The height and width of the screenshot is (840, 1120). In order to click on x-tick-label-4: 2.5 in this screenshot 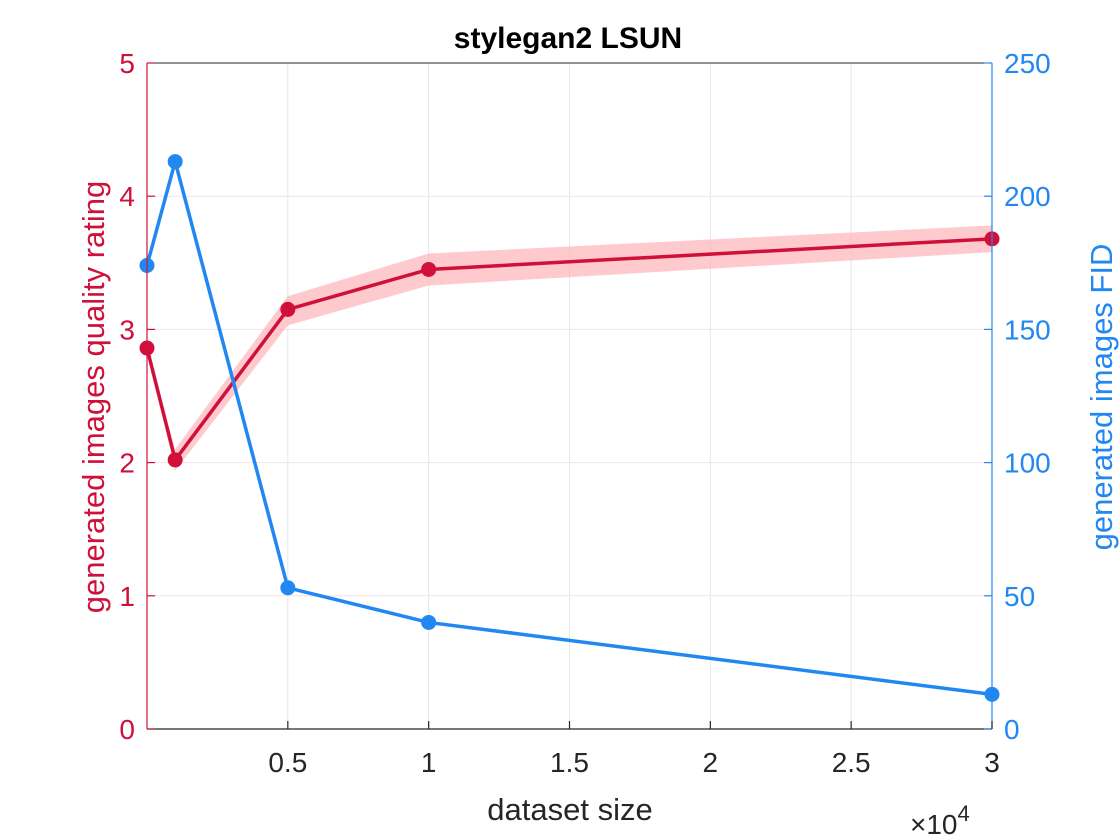, I will do `click(851, 762)`.